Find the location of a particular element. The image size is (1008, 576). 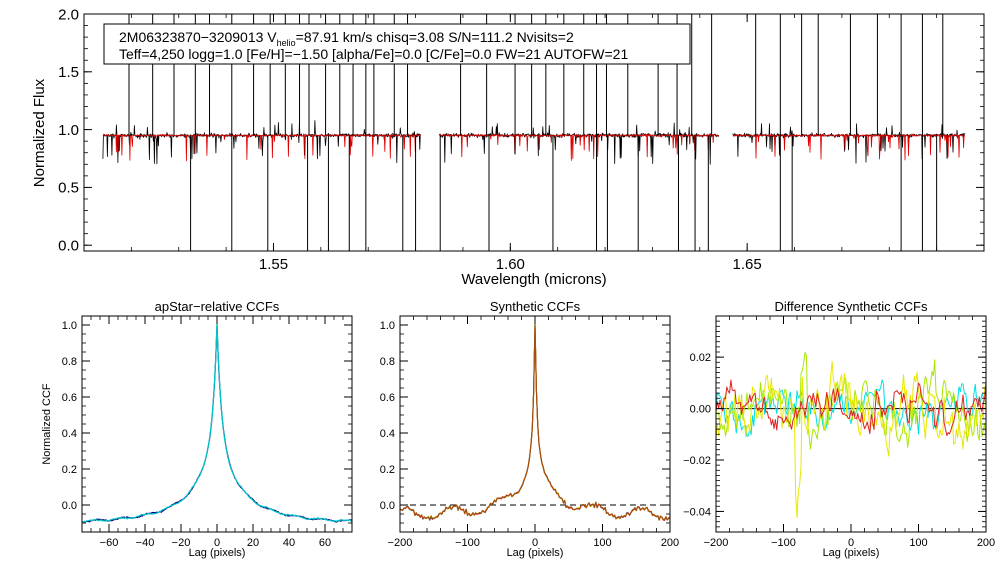

difference-ccf-plot-area is located at coordinates (851, 435).